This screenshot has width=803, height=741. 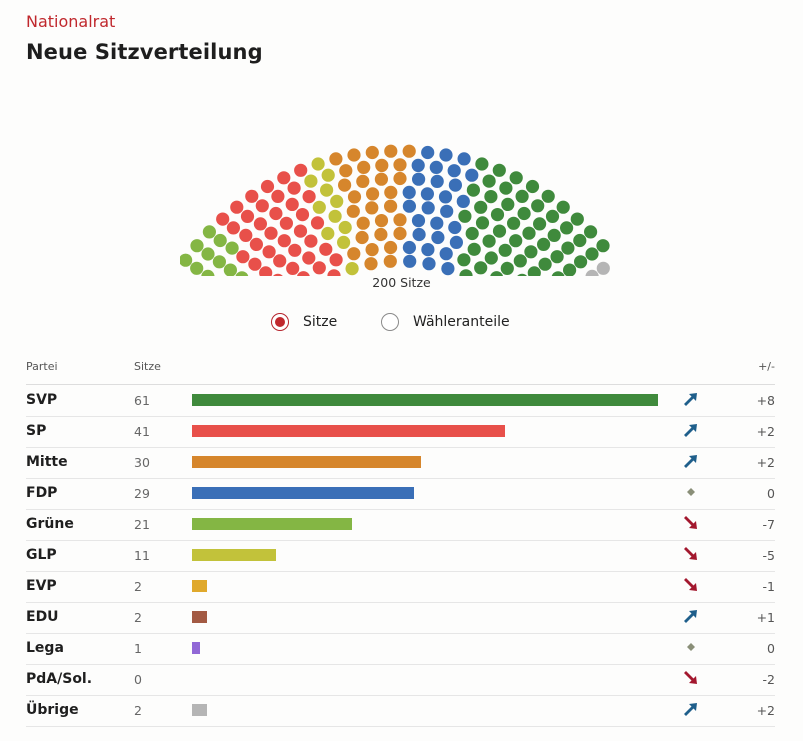 What do you see at coordinates (400, 618) in the screenshot?
I see `table-row: EDU 2 +1` at bounding box center [400, 618].